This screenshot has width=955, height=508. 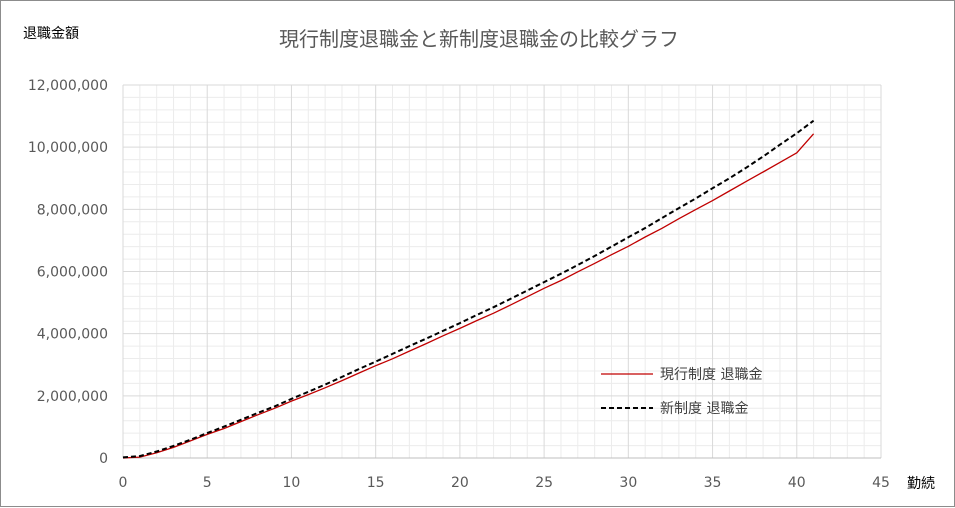 I want to click on y-tick-label: 10,000,000, so click(x=68, y=148).